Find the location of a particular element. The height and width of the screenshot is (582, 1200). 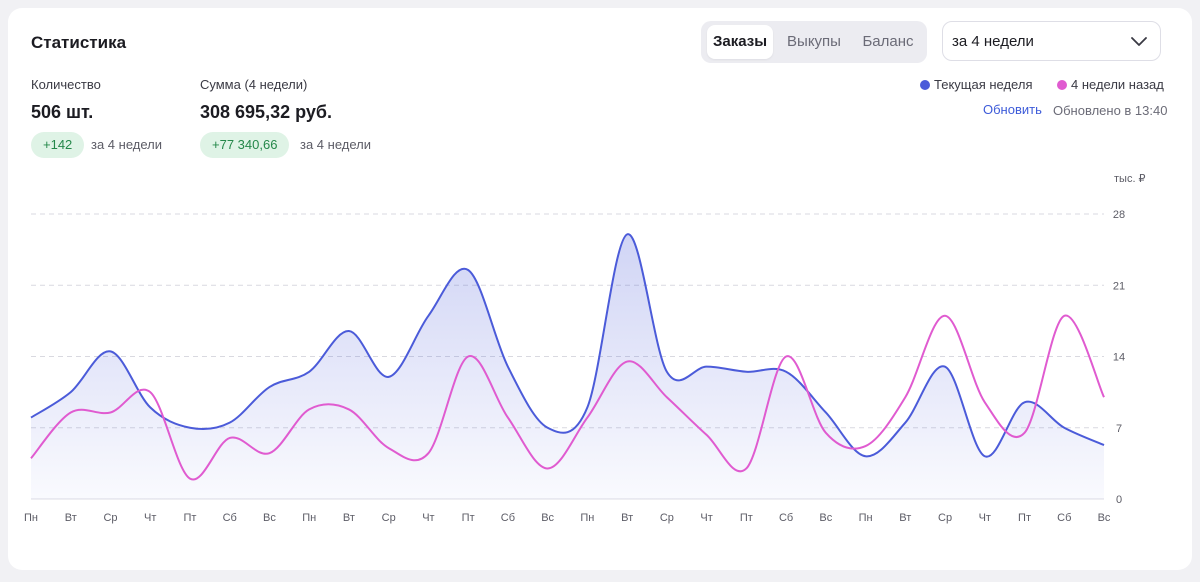

sum-value: 308 695,32 руб. is located at coordinates (266, 112).